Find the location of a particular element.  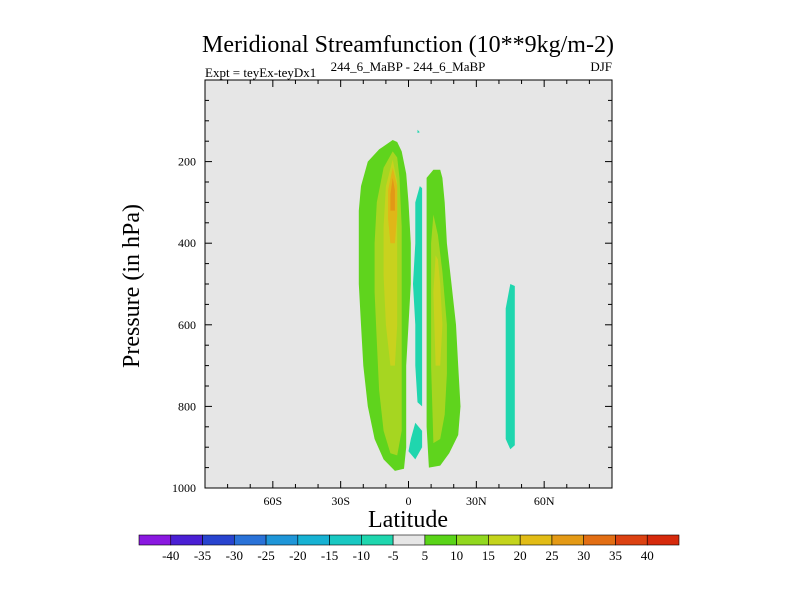

colorbar-label: -5 is located at coordinates (393, 555).